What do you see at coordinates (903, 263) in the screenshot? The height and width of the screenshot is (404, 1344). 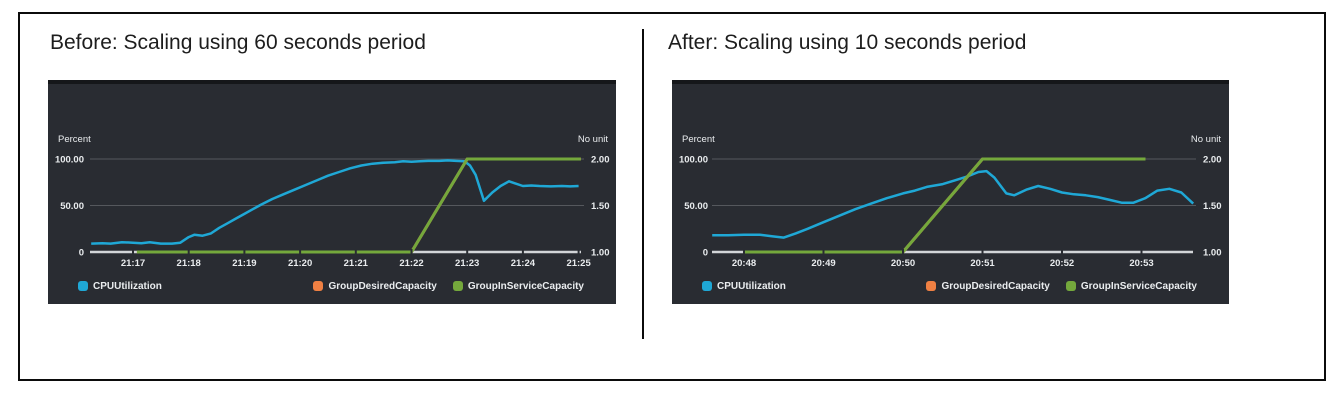 I see `x-tick-label: 20:50` at bounding box center [903, 263].